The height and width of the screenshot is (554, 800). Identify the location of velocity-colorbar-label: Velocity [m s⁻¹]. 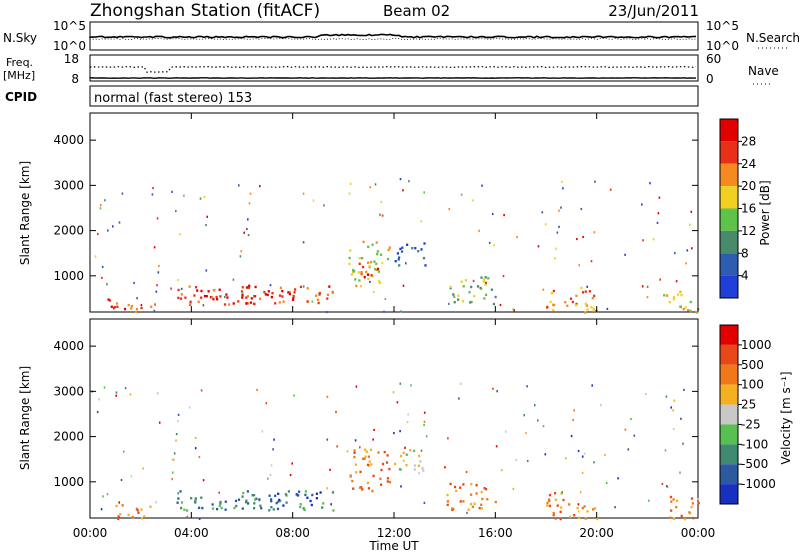
(786, 417).